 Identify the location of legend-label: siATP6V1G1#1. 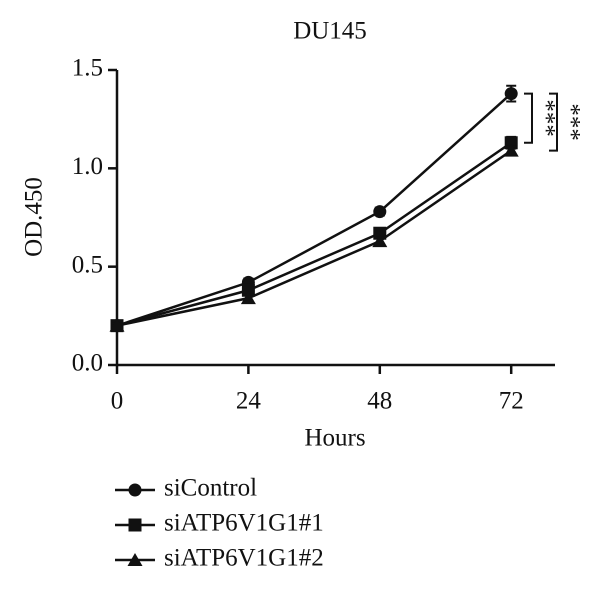
(244, 523).